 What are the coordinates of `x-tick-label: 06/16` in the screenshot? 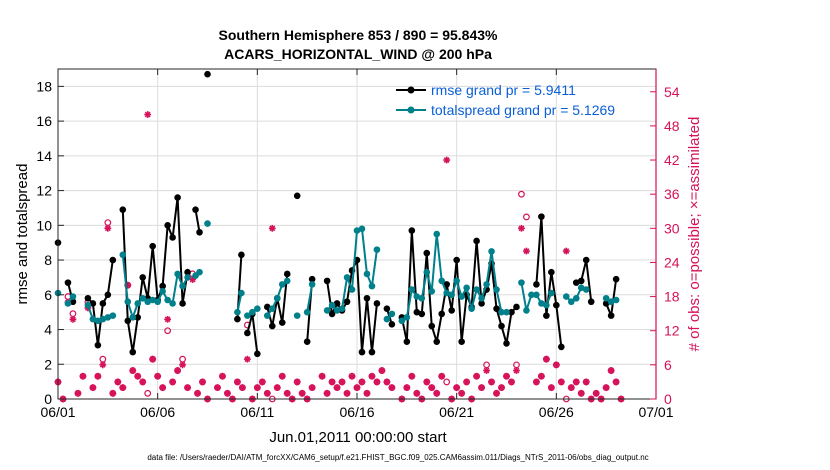 It's located at (356, 412).